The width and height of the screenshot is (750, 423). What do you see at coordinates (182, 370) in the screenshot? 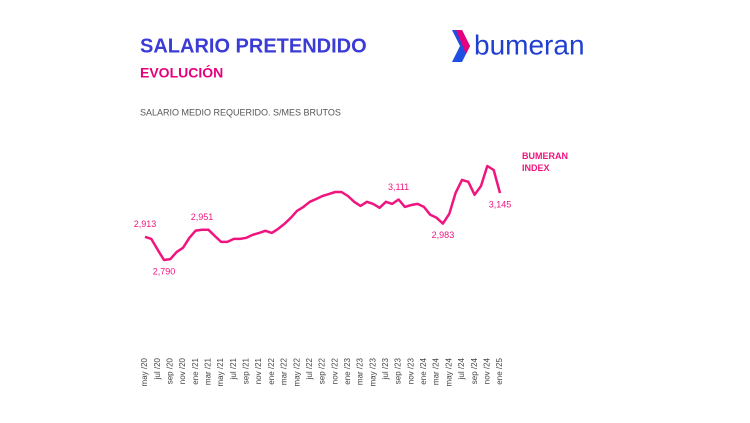
I see `x-tick-label: nov /20` at bounding box center [182, 370].